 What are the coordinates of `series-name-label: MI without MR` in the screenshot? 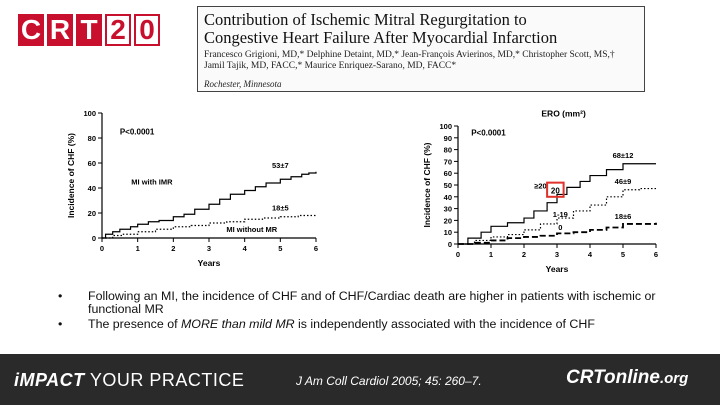 It's located at (251, 229).